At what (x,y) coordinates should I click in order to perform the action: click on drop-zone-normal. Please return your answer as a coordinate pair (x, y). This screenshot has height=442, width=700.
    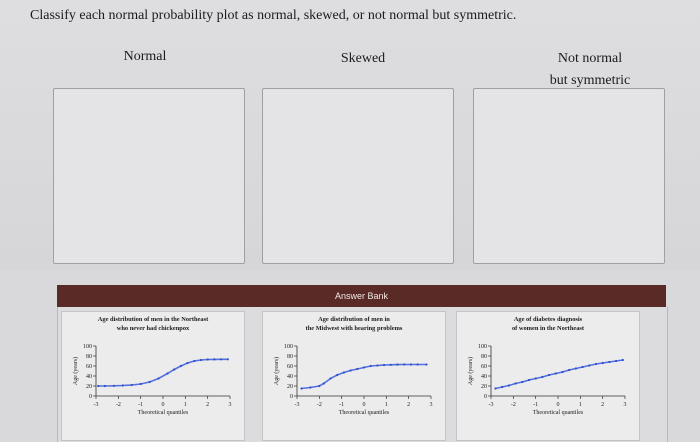
    Looking at the image, I should click on (149, 176).